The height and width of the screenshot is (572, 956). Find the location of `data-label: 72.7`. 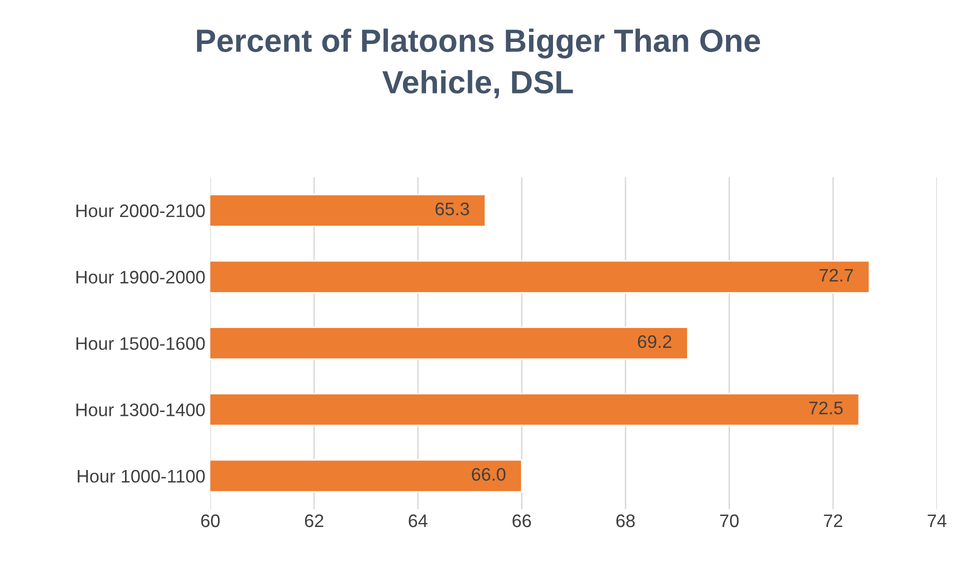

data-label: 72.7 is located at coordinates (836, 275).